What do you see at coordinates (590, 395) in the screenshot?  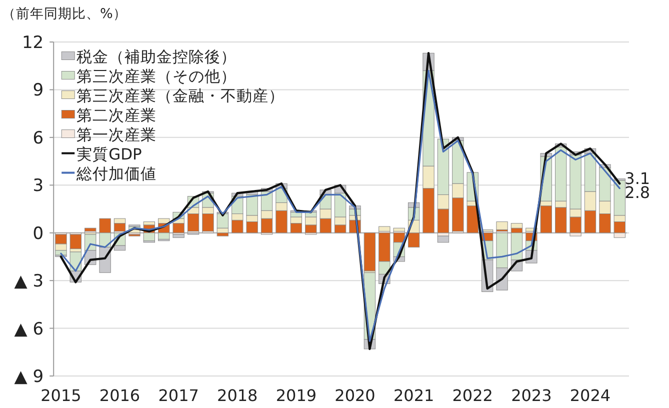 I see `x-tick-label: 2024` at bounding box center [590, 395].